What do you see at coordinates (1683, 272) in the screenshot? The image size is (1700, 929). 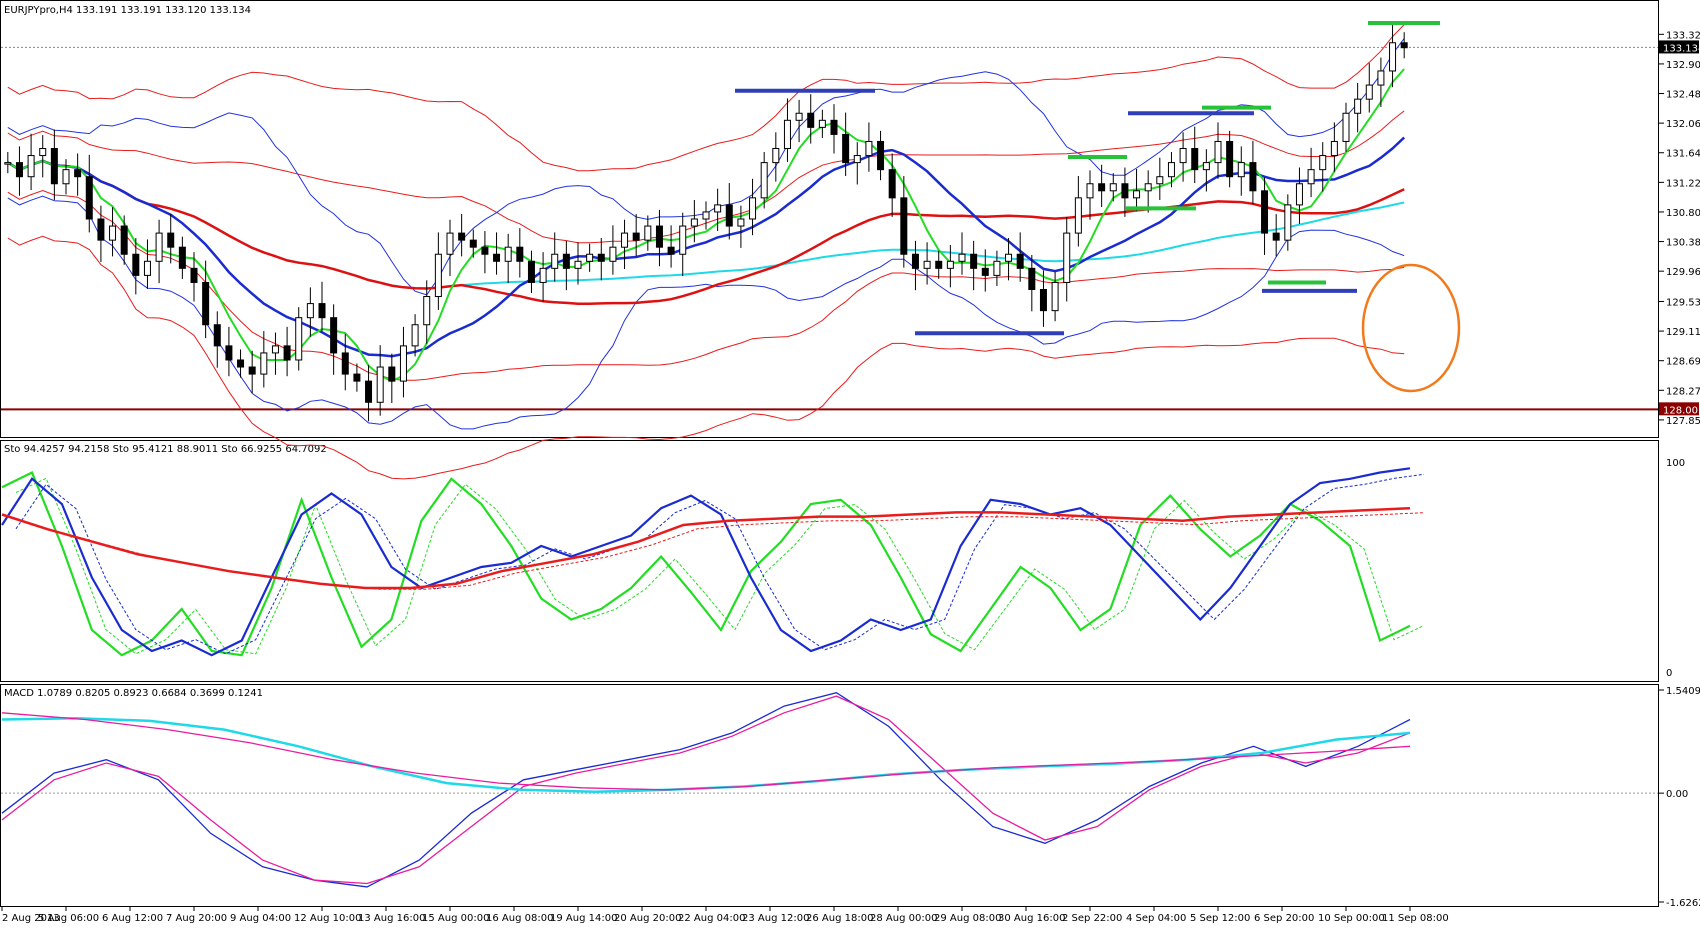 I see `price-tick-label: 129.960` at bounding box center [1683, 272].